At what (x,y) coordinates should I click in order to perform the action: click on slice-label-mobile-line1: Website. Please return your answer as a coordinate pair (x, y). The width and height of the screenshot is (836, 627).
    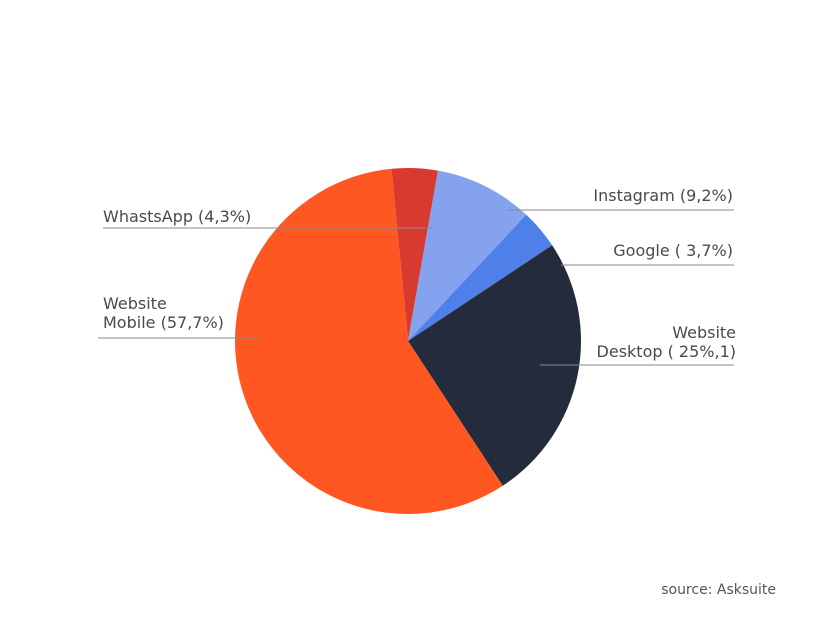
    Looking at the image, I should click on (135, 303).